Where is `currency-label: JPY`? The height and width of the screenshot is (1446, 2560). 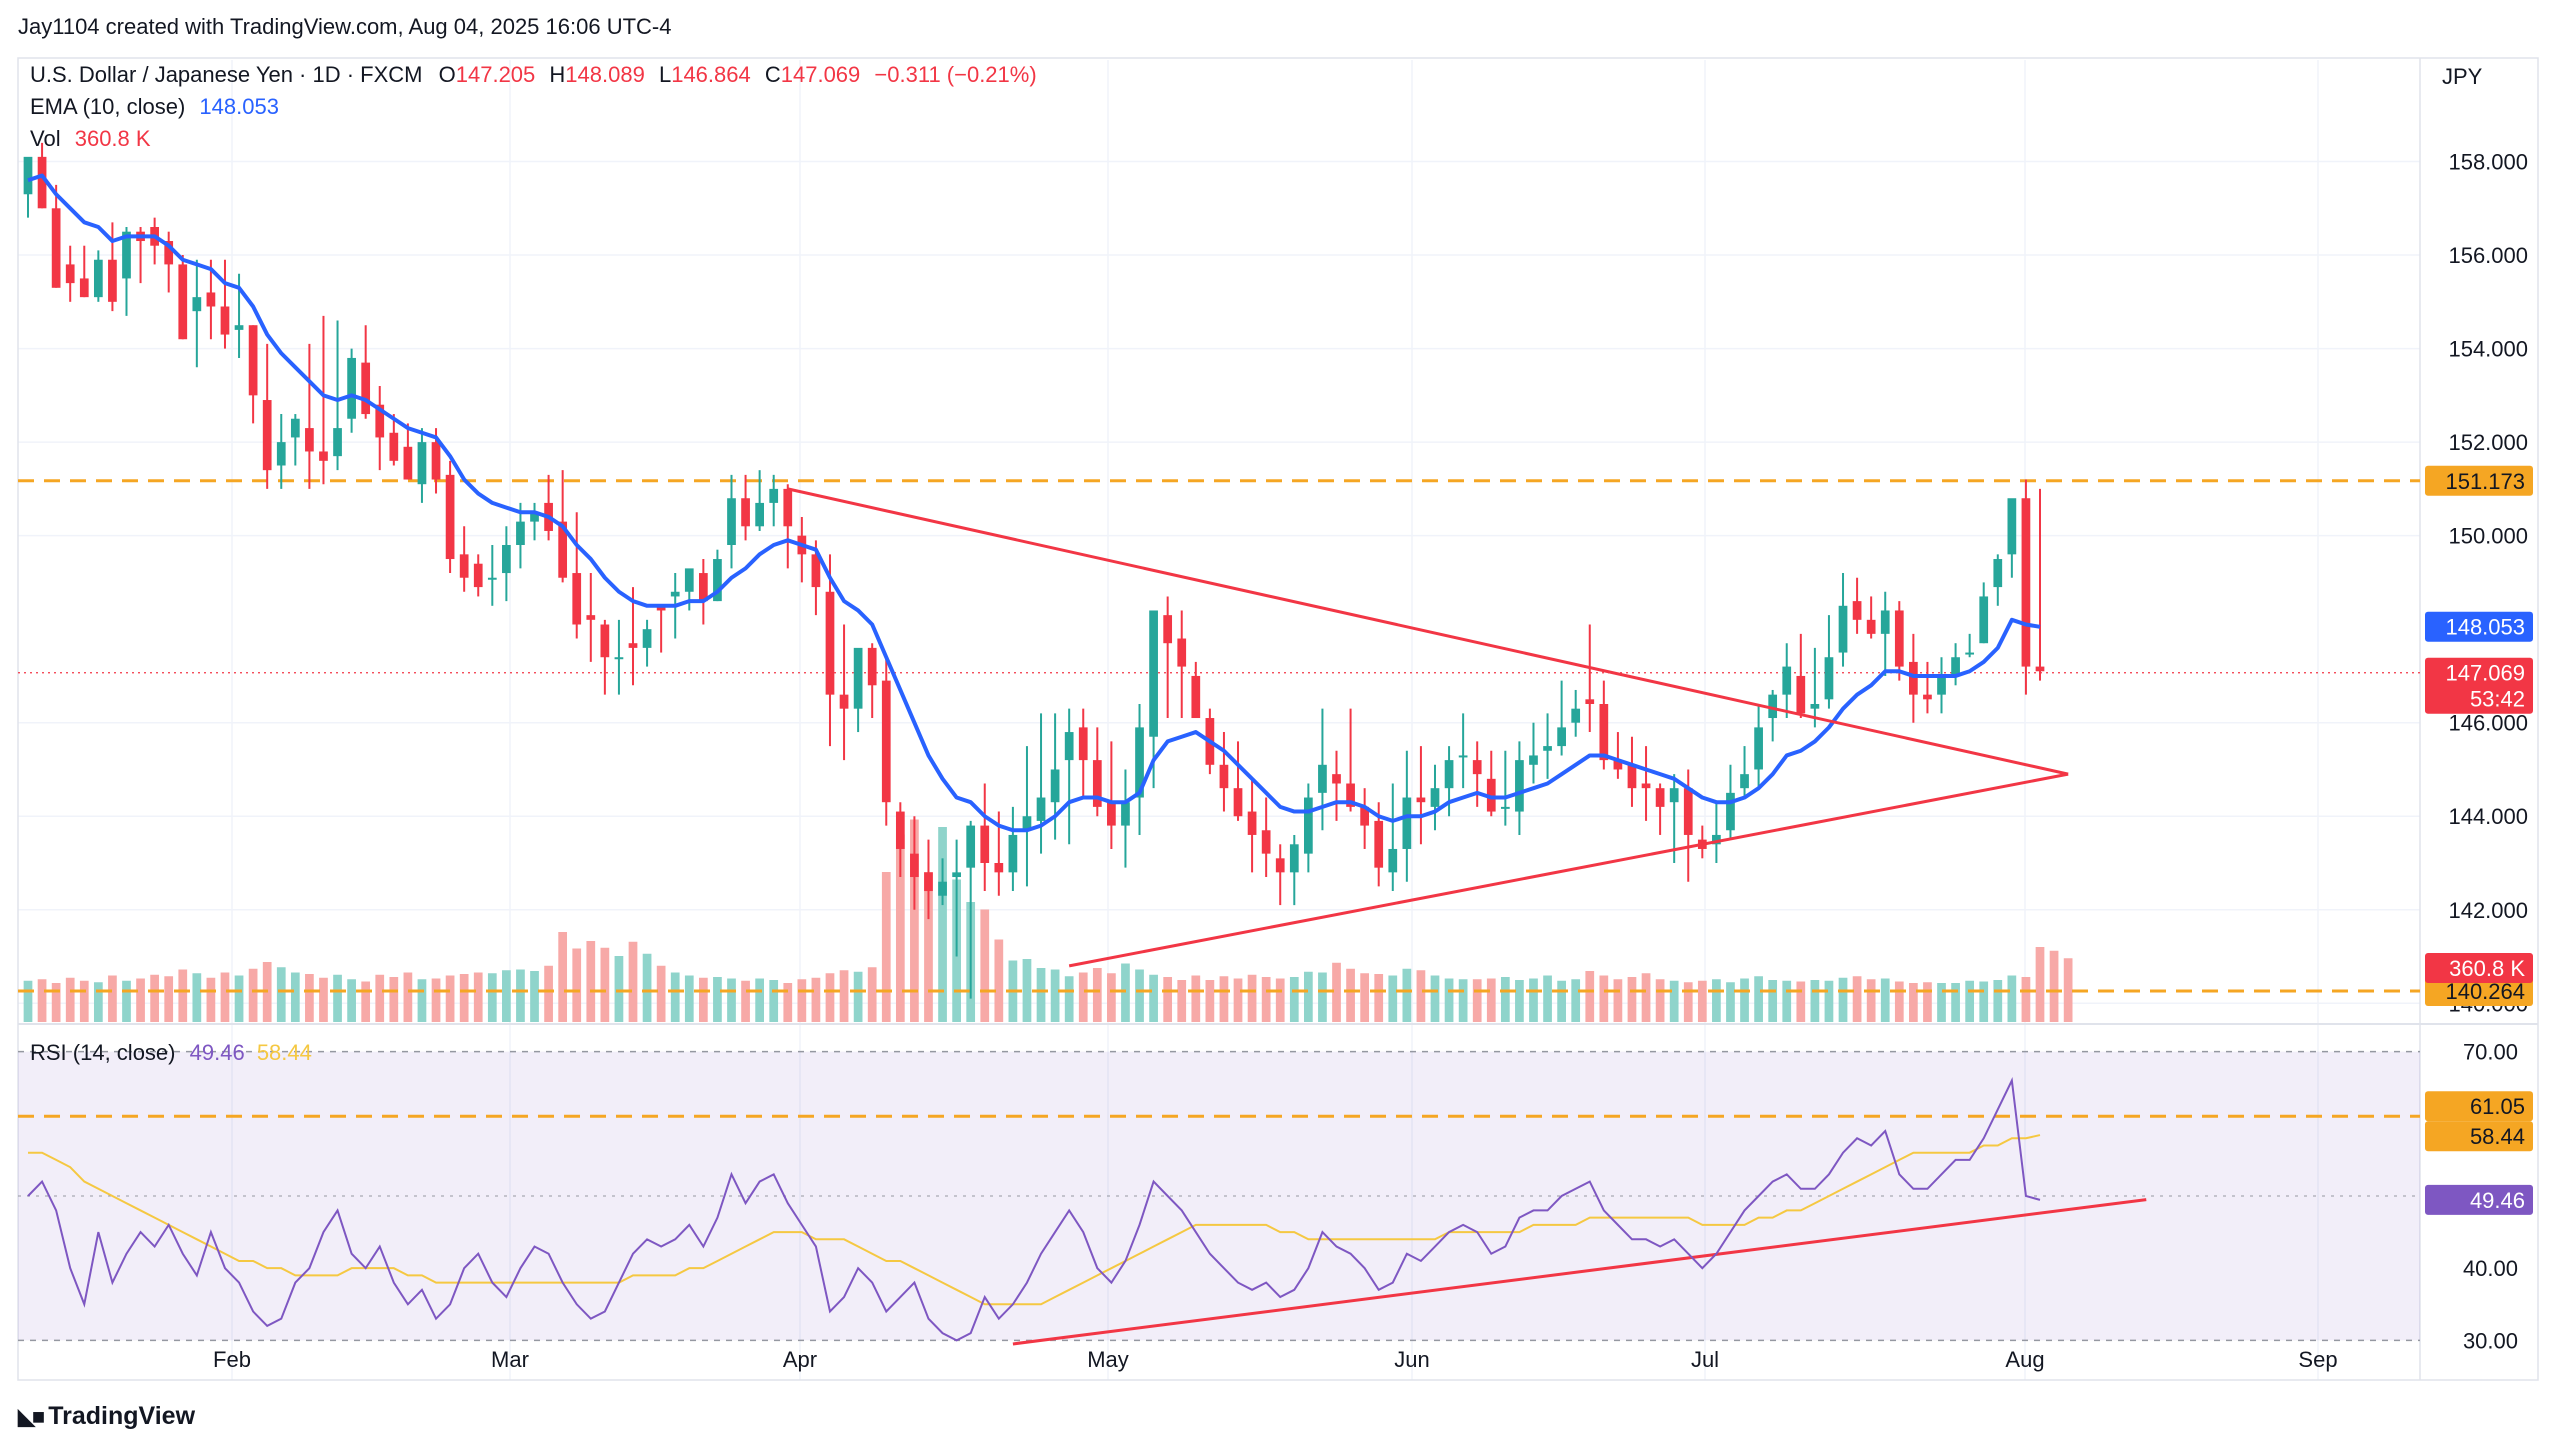
currency-label: JPY is located at coordinates (2462, 76).